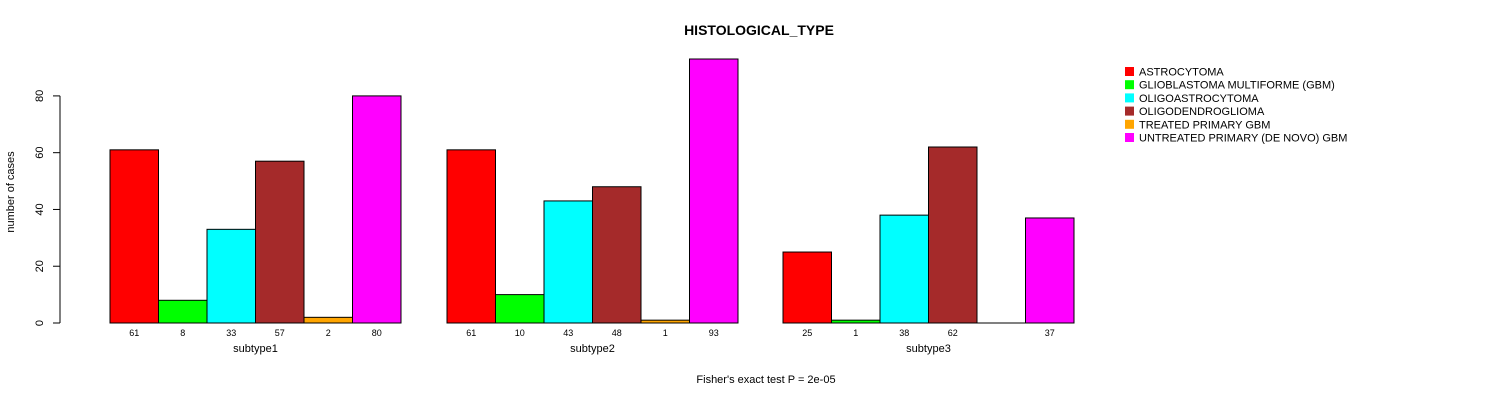 The width and height of the screenshot is (1490, 400). Describe the element at coordinates (592, 333) in the screenshot. I see `bar-labels: 61 8 33 57 2 80 61 10 43 48 1 93 25 1 38 62 37` at that location.